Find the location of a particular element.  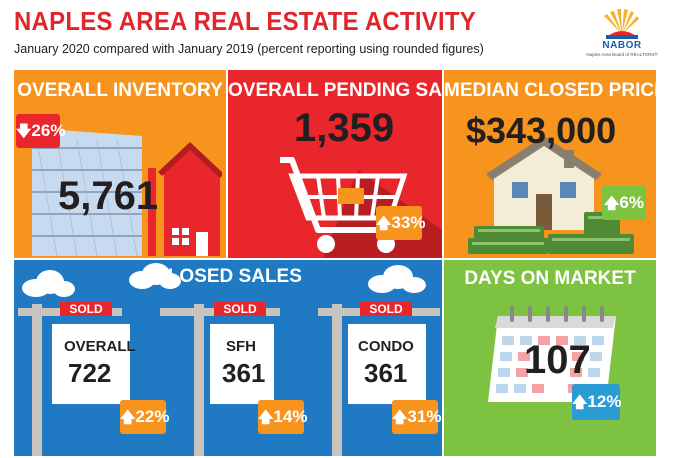

median-closed-price-panel: MEDIAN CLOSED PRICE $343,000 🡅6% is located at coordinates (550, 164).